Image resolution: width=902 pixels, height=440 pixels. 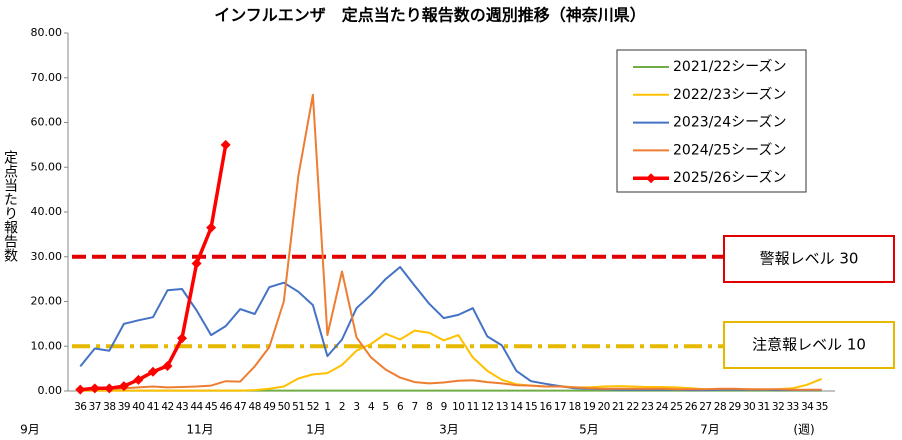 What do you see at coordinates (255, 407) in the screenshot?
I see `x-tick-label: 48` at bounding box center [255, 407].